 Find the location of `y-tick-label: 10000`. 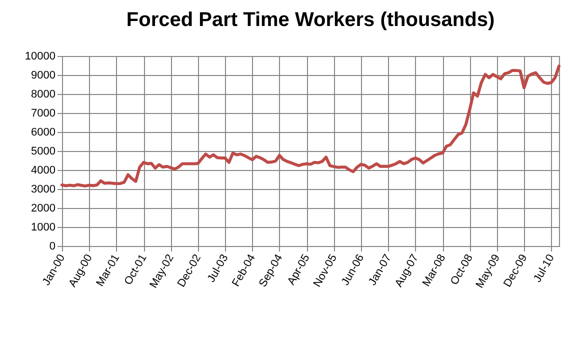

y-tick-label: 10000 is located at coordinates (40, 56).